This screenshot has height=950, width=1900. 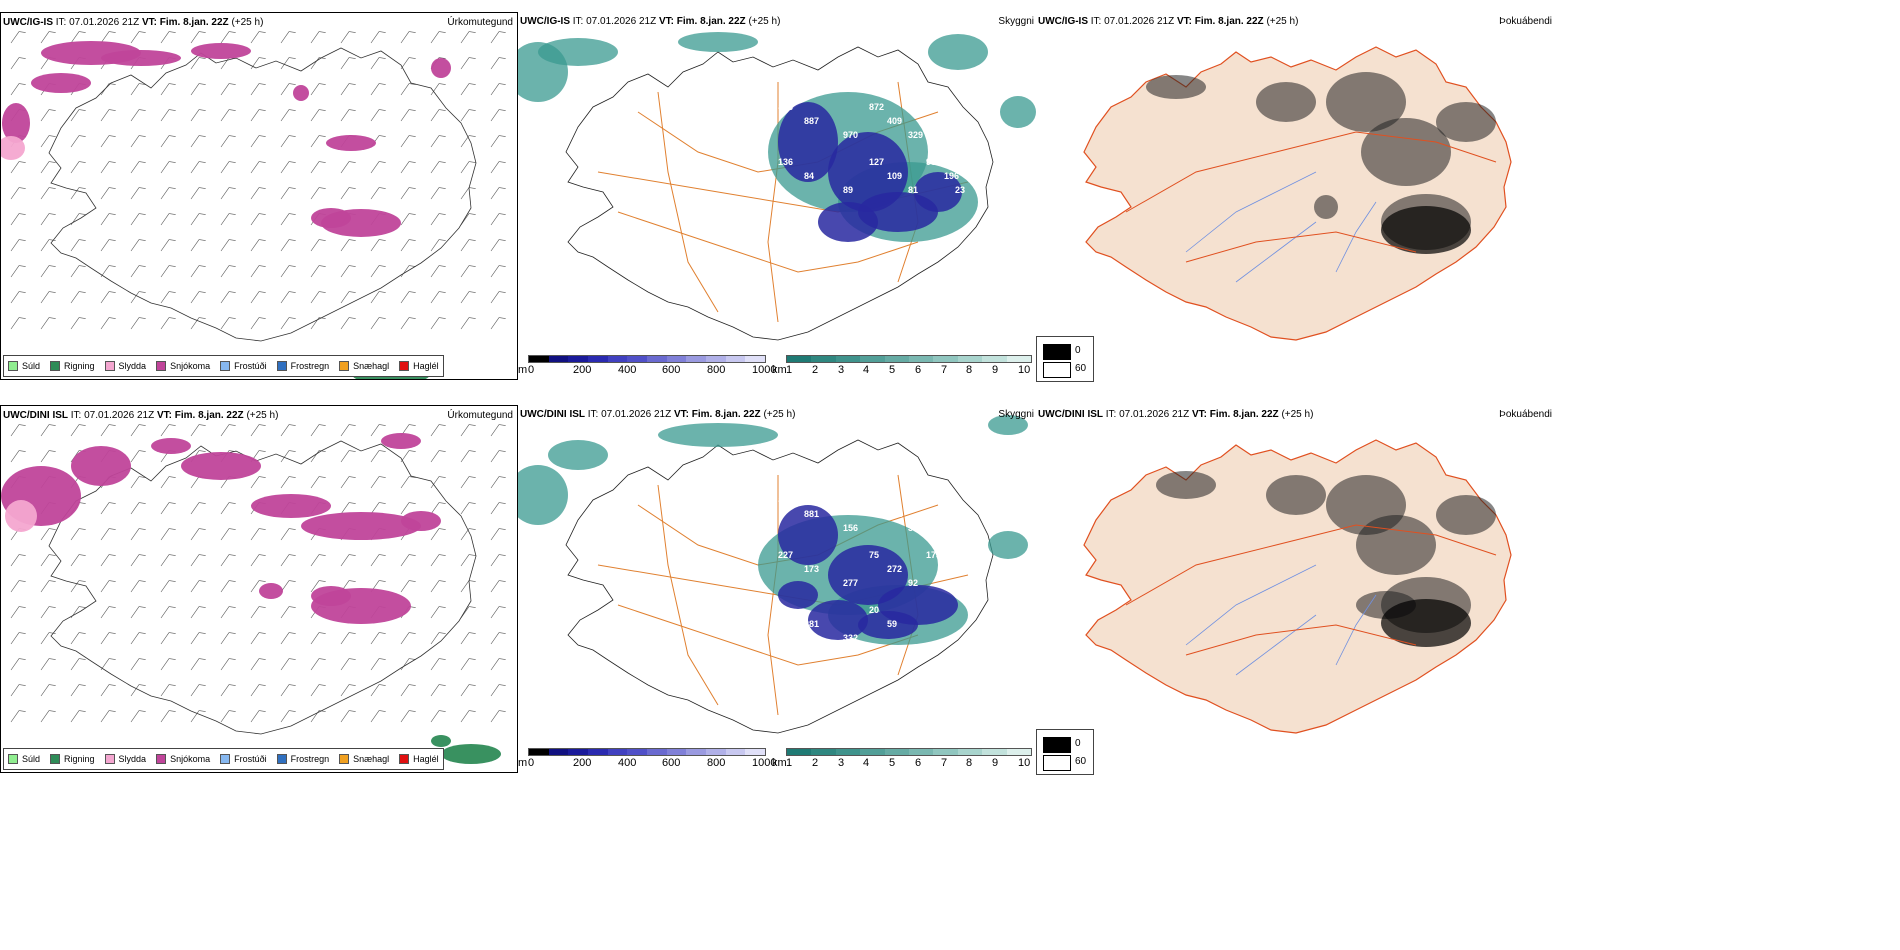 What do you see at coordinates (851, 583) in the screenshot?
I see `cloud-base-value-label: 277` at bounding box center [851, 583].